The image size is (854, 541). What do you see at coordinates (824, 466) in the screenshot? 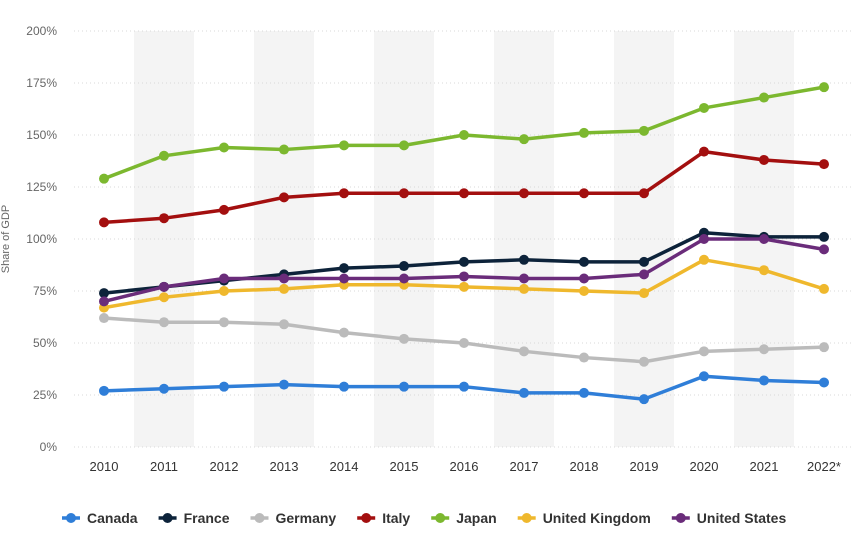
I see `x-tick-label: 2022*` at bounding box center [824, 466].